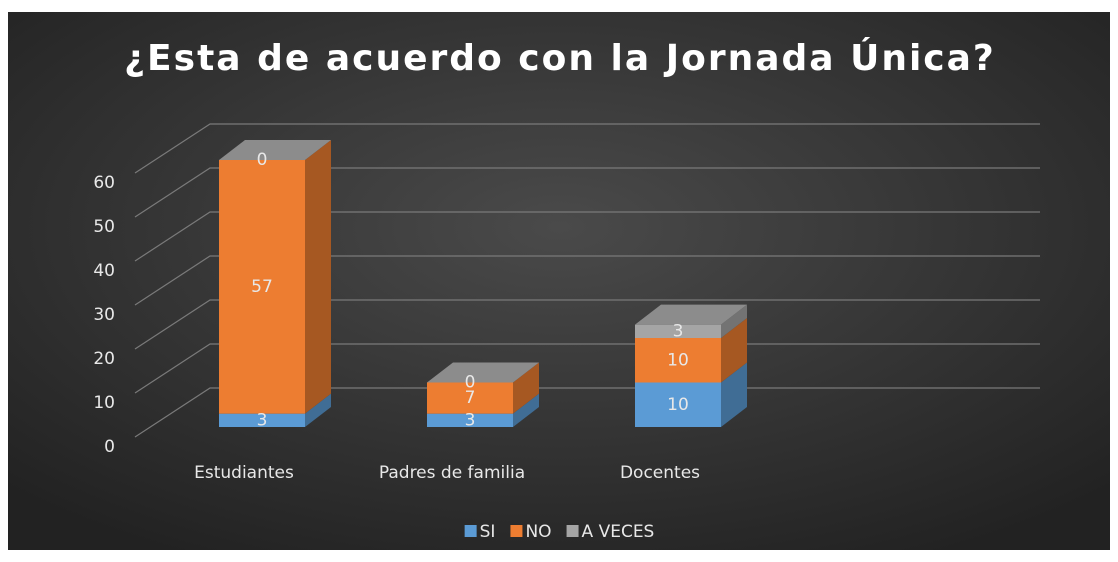  What do you see at coordinates (104, 359) in the screenshot?
I see `y-tick-label: 20` at bounding box center [104, 359].